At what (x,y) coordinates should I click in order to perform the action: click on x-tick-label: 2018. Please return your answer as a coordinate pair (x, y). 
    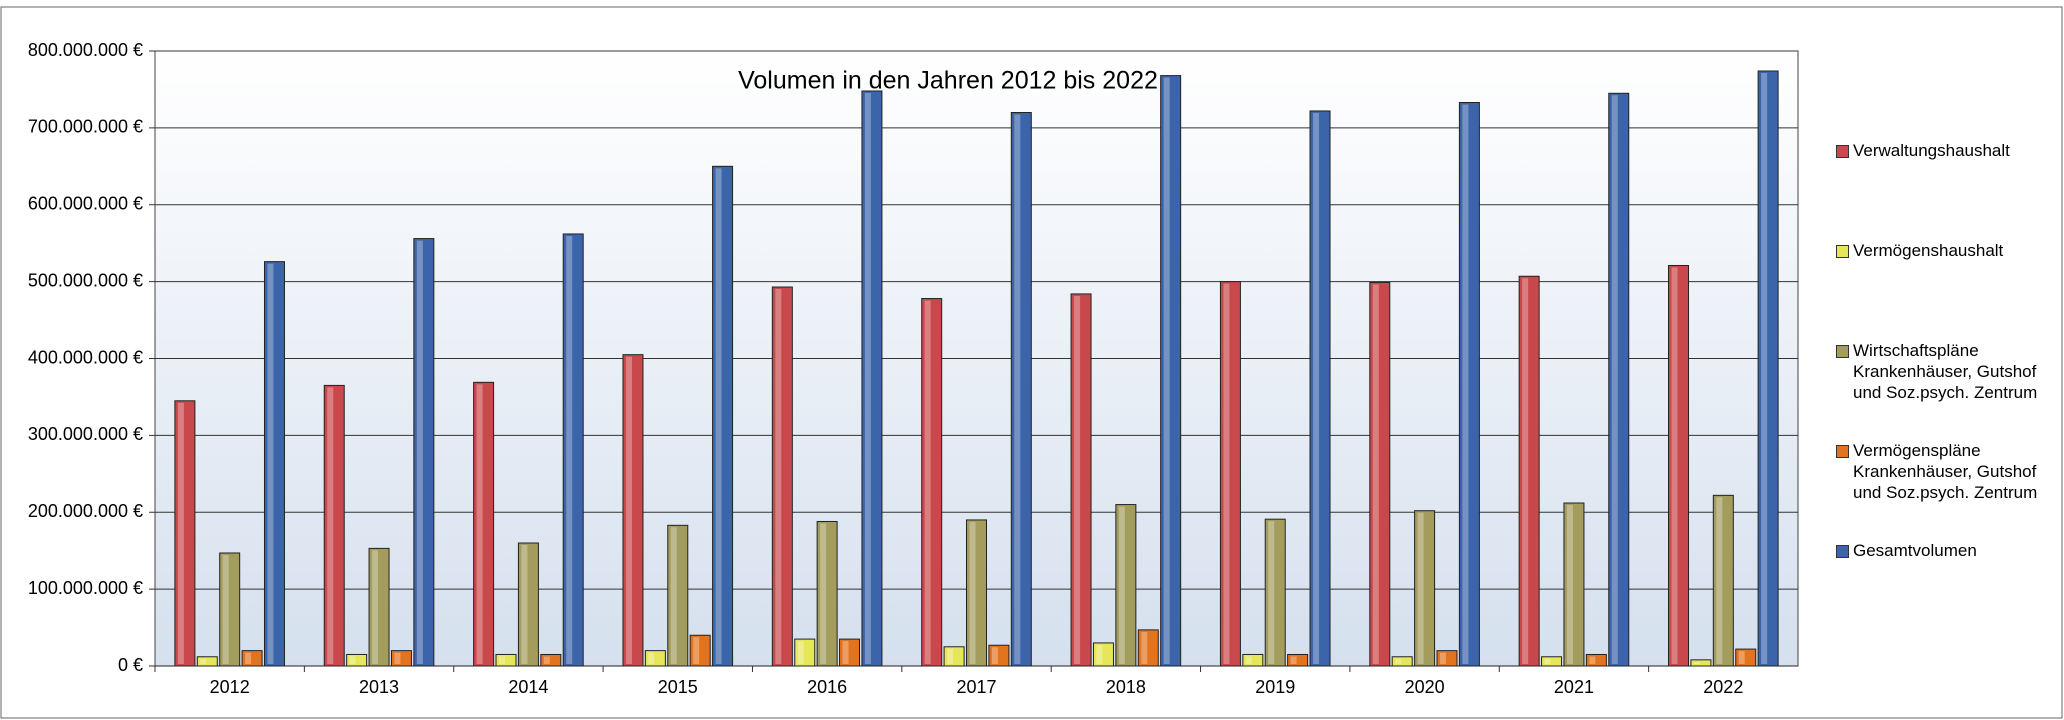
    Looking at the image, I should click on (1126, 687).